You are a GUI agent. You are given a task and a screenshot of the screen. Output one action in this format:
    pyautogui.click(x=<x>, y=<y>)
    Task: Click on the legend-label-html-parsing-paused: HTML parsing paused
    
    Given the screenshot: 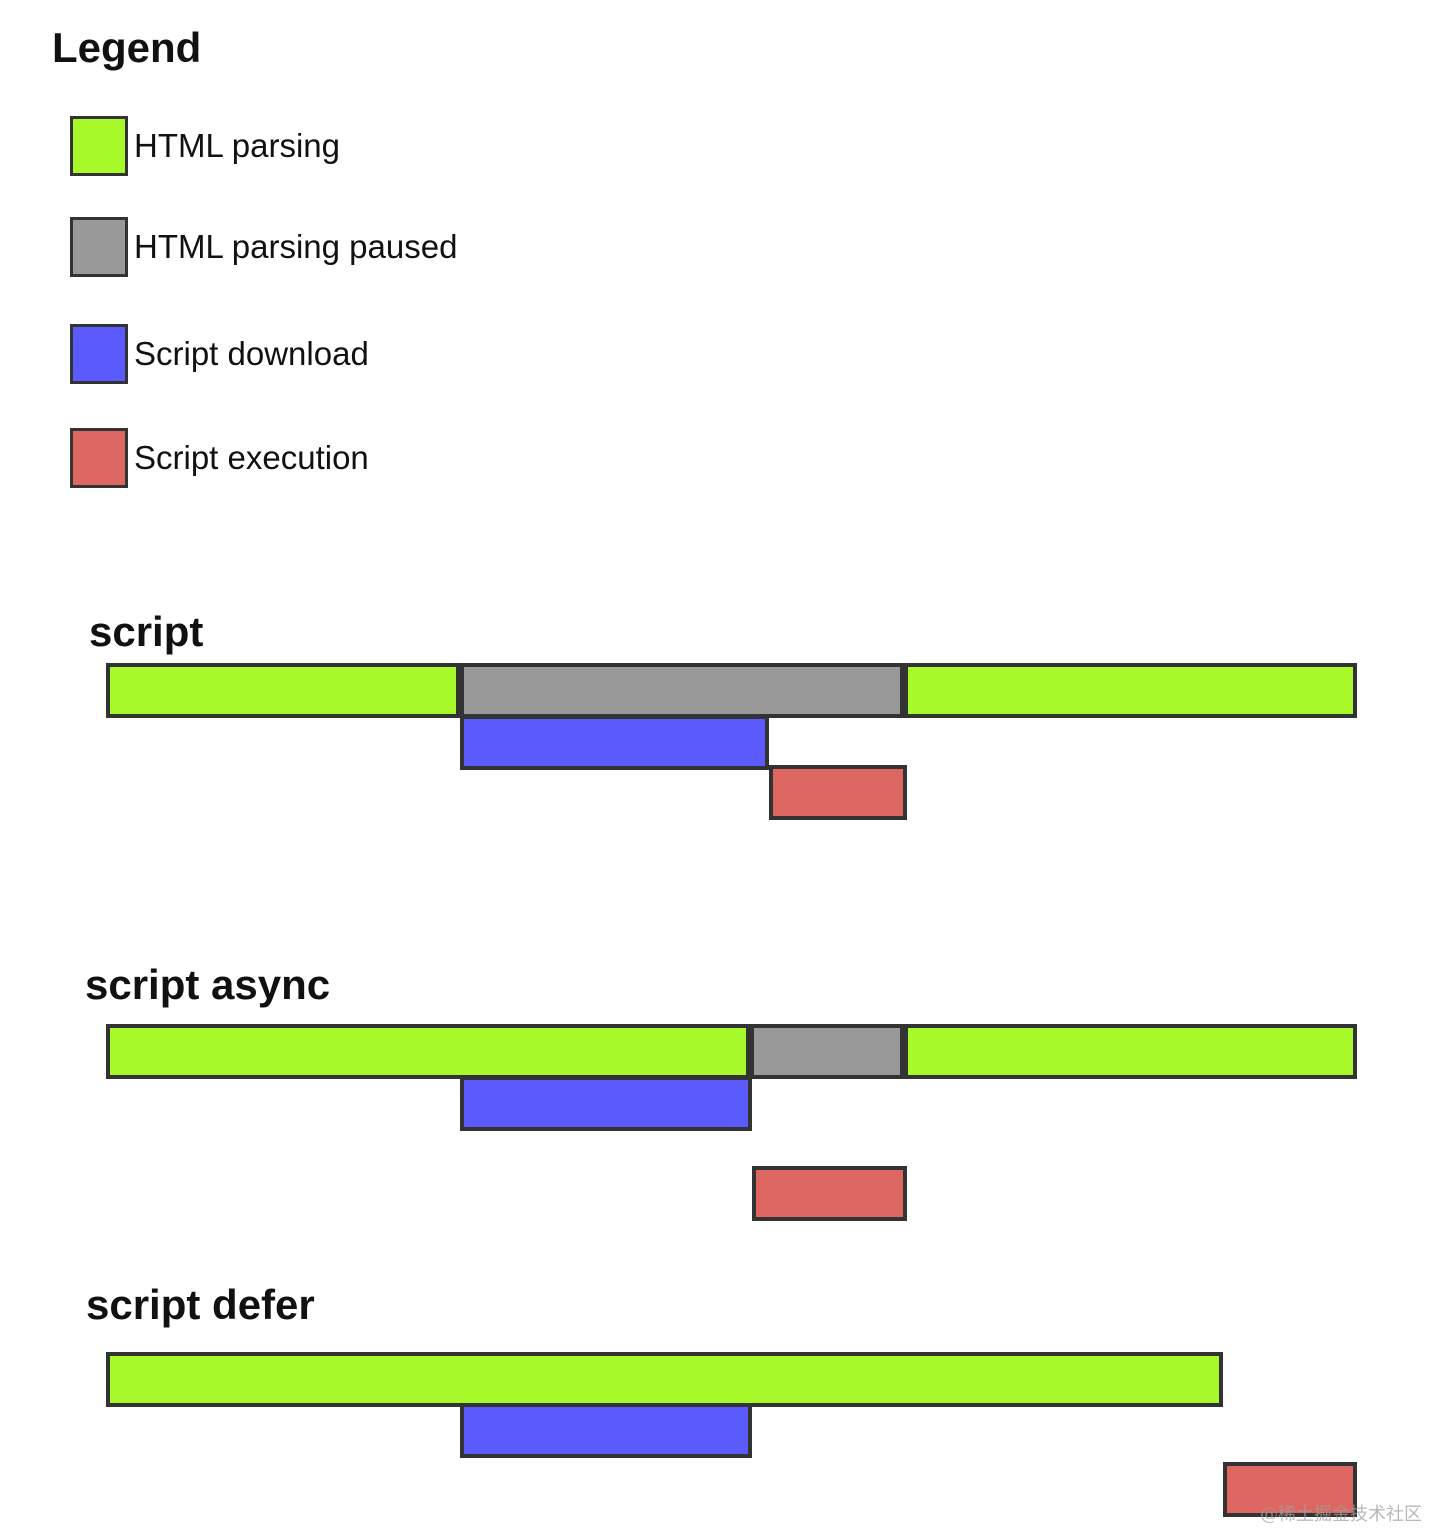 What is the action you would take?
    pyautogui.click(x=296, y=246)
    